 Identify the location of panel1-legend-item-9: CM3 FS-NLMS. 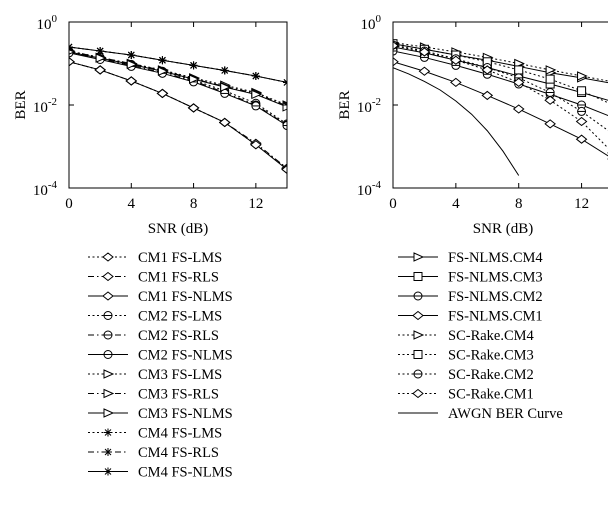
(160, 414).